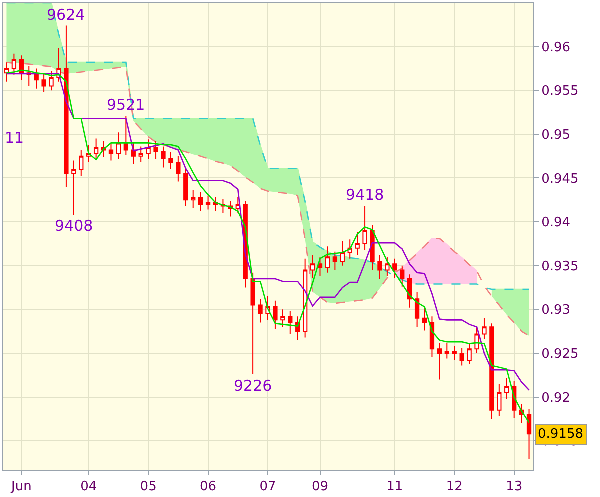  I want to click on y-tick-label: 0.925, so click(560, 354).